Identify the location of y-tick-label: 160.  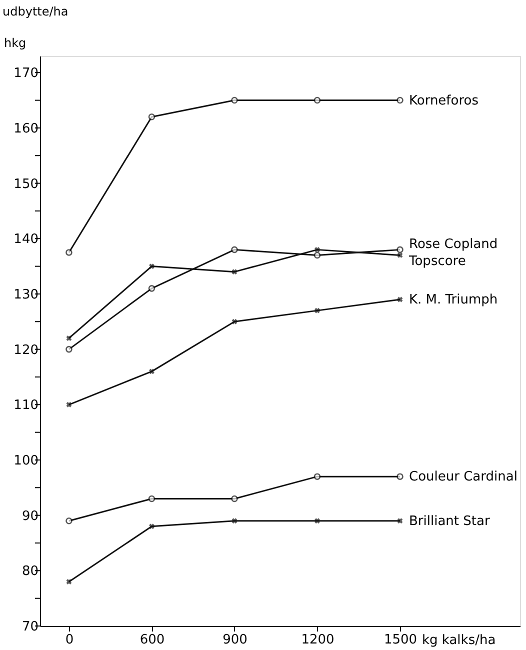
(26, 128).